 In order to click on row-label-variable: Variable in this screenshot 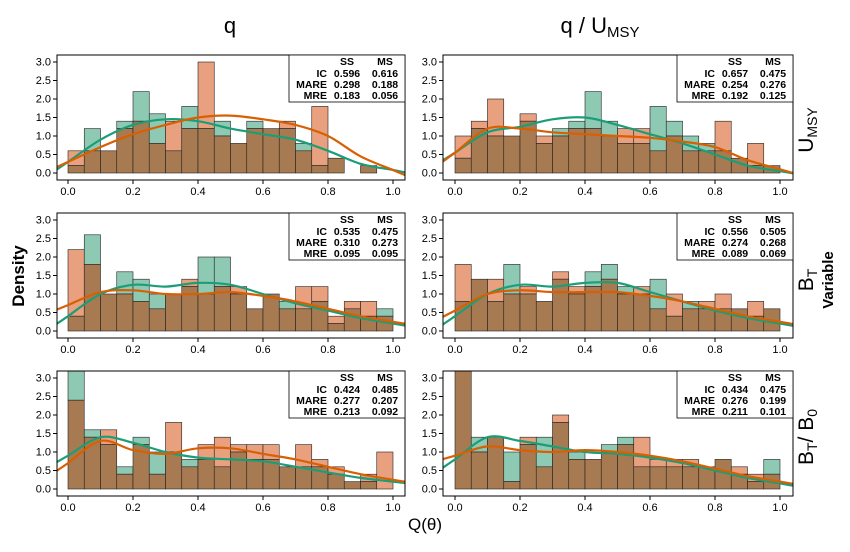, I will do `click(828, 280)`.